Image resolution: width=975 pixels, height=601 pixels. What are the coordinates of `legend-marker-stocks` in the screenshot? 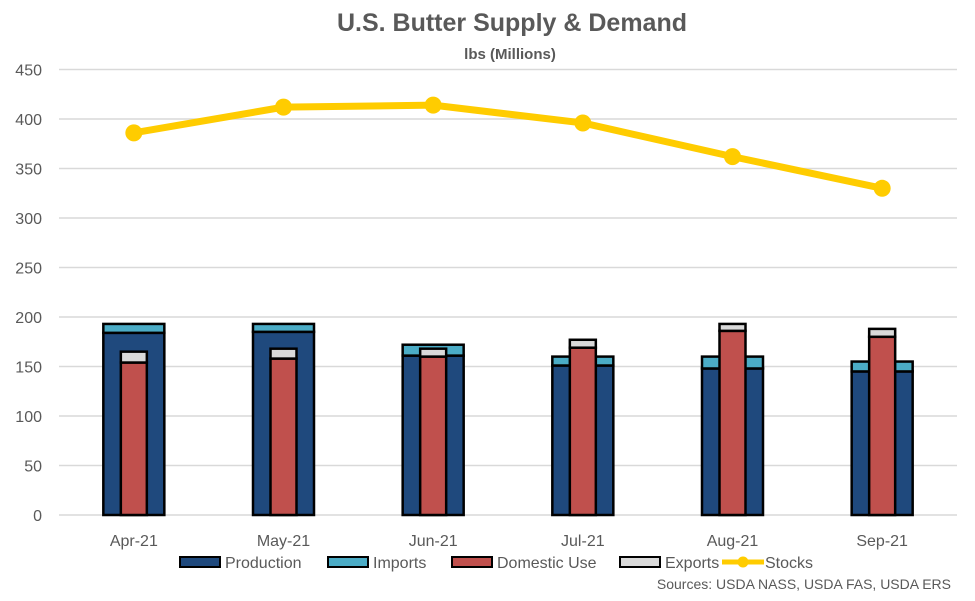 It's located at (743, 562).